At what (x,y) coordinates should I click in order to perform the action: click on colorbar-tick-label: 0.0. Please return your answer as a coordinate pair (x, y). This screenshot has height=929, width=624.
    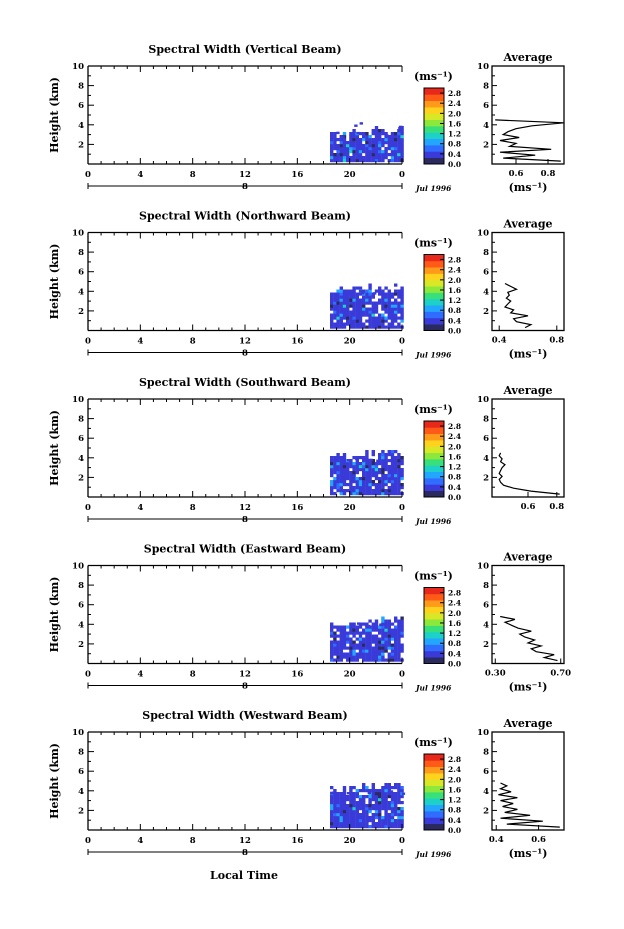
    Looking at the image, I should click on (454, 497).